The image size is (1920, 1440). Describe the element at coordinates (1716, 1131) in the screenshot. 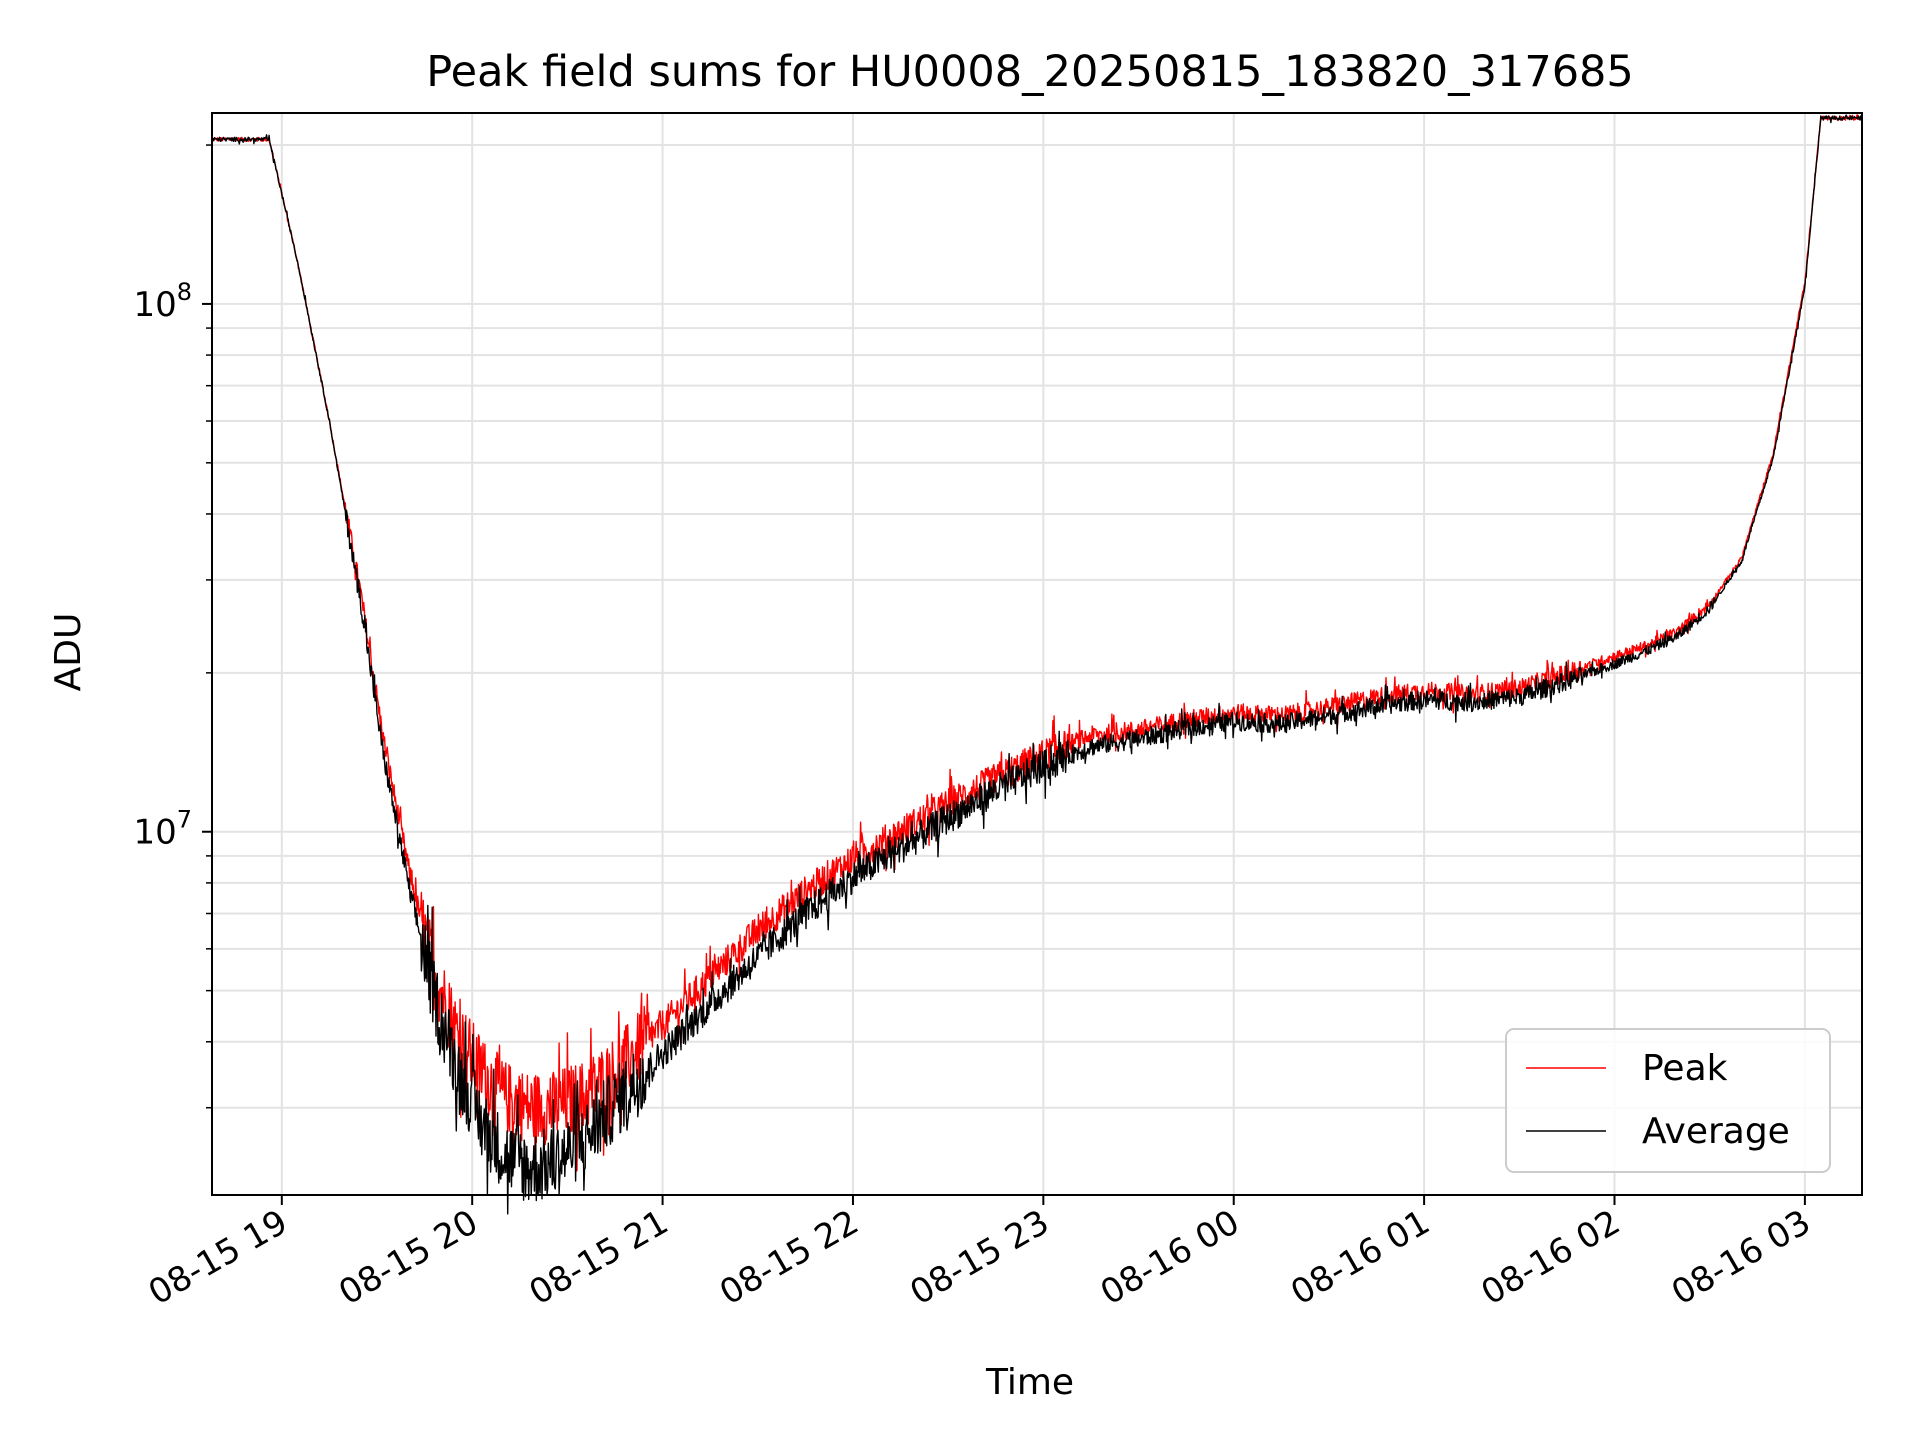

I see `legend-label-average: Average` at that location.